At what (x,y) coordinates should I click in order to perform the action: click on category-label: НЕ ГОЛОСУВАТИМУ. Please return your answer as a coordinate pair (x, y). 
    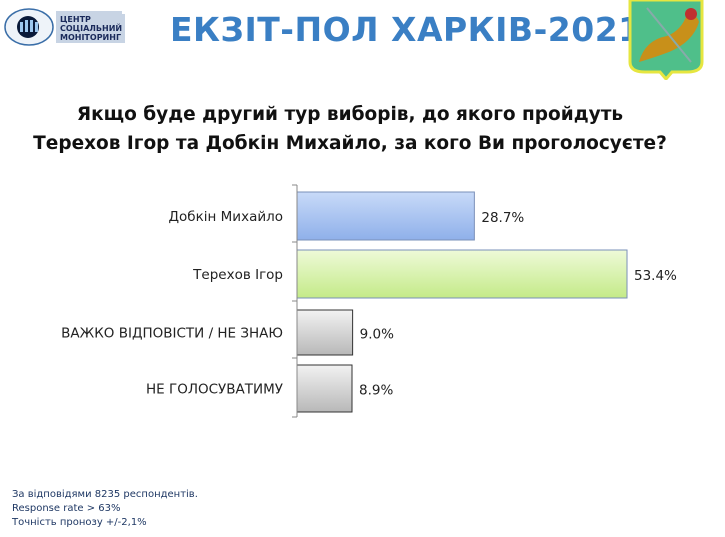
    Looking at the image, I should click on (214, 390).